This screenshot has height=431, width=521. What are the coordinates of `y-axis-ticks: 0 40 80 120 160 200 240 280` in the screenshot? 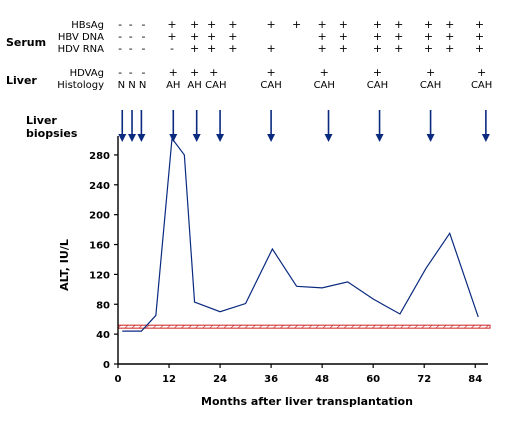 It's located at (103, 261).